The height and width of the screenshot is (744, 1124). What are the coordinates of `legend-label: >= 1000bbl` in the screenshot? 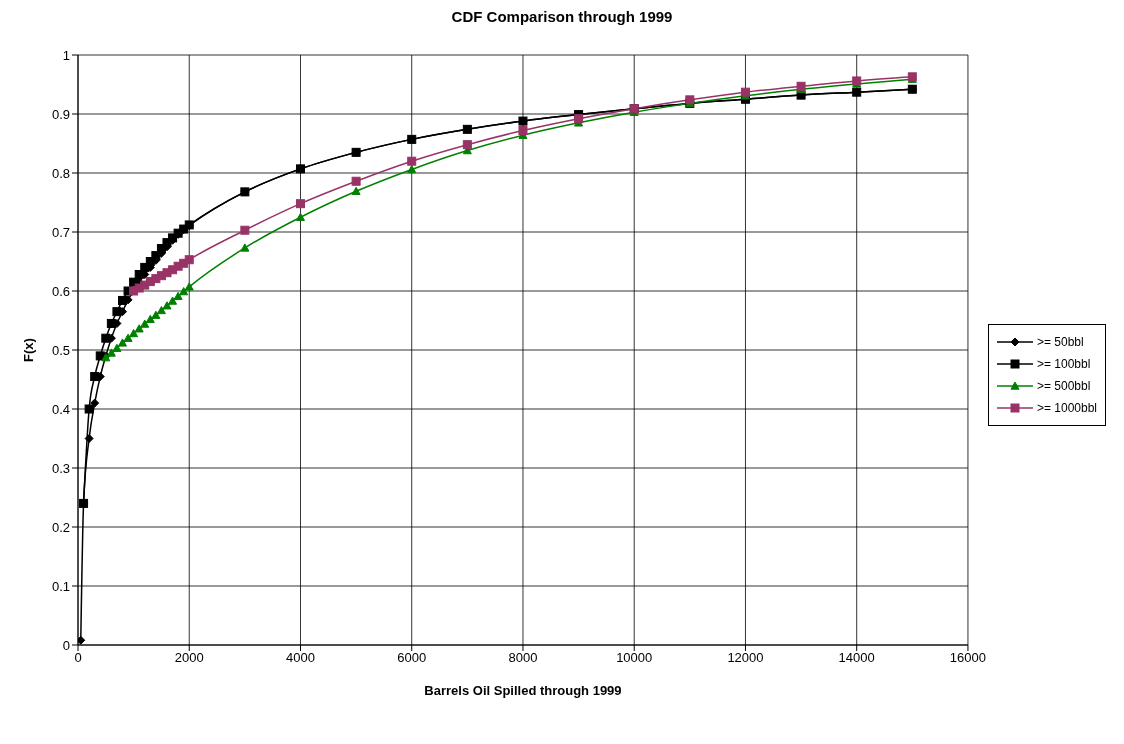 It's located at (1066, 408).